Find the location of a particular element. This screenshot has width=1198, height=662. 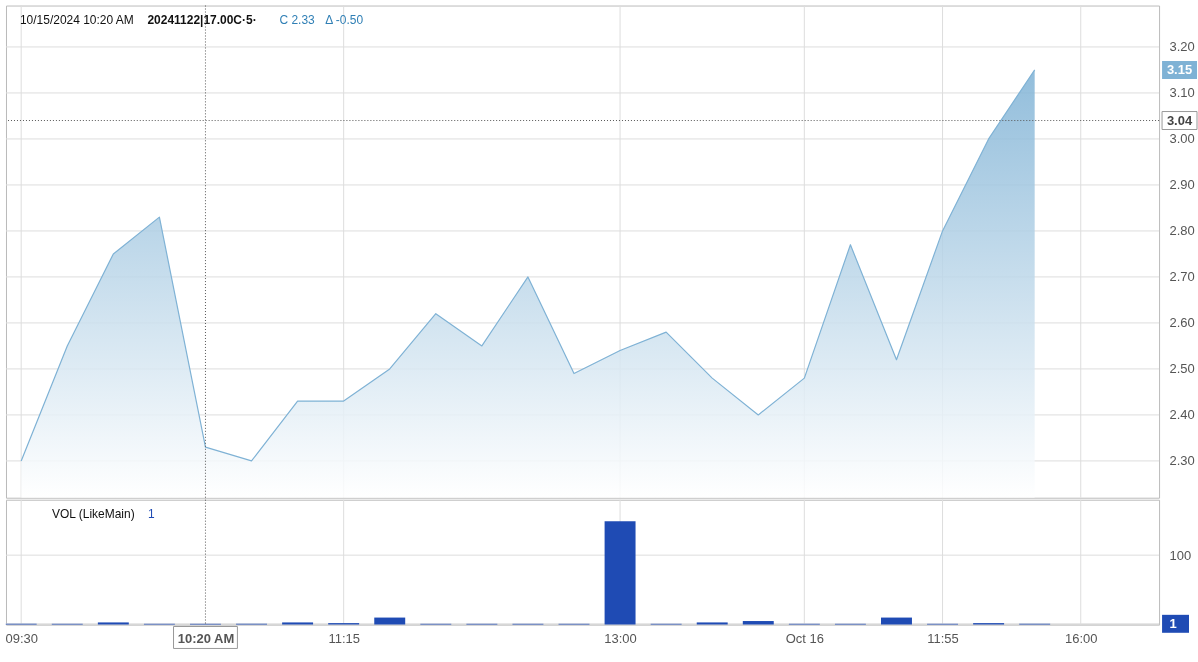

x-tick-label: 13:00 is located at coordinates (620, 638).